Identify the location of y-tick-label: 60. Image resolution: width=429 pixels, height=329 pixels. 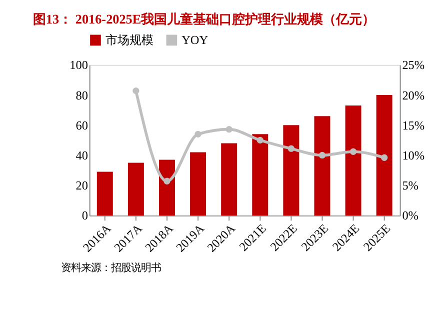
(82, 125).